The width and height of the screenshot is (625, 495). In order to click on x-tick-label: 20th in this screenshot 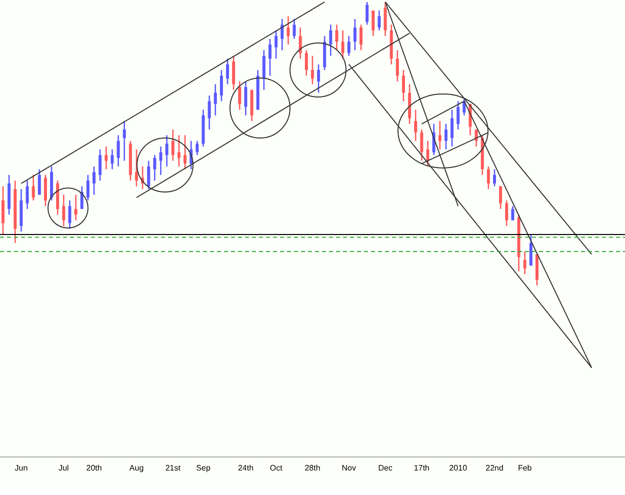, I will do `click(94, 468)`.